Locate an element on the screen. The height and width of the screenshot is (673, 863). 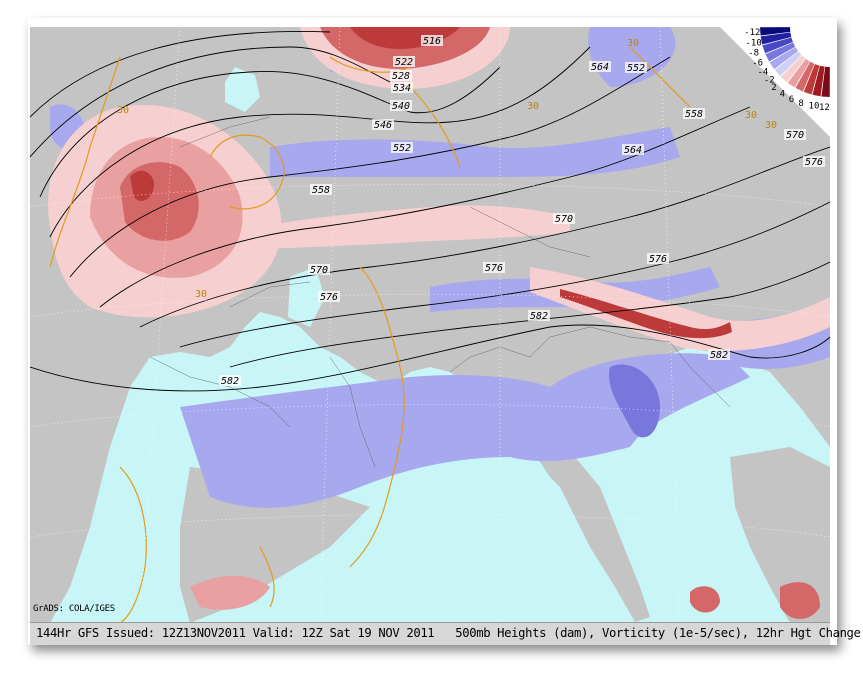
height-contour-label: 522 is located at coordinates (404, 62).